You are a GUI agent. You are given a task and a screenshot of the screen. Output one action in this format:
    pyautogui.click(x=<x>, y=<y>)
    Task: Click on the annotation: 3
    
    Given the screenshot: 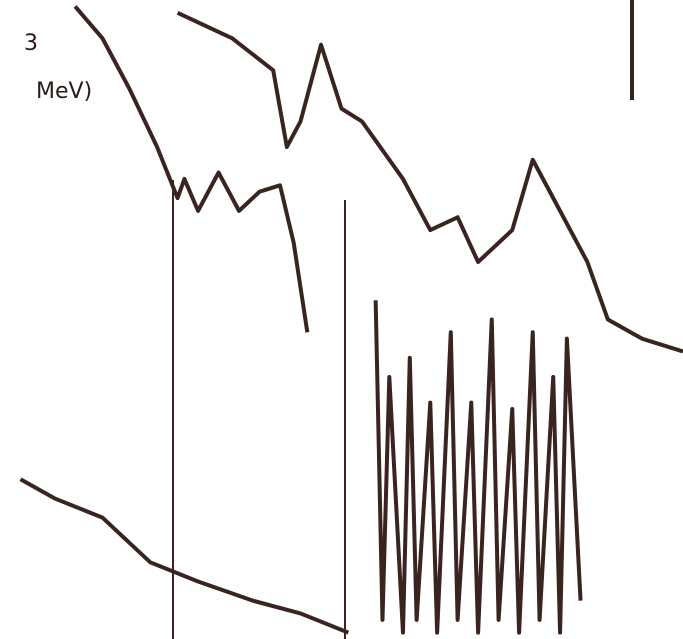 What is the action you would take?
    pyautogui.click(x=31, y=43)
    